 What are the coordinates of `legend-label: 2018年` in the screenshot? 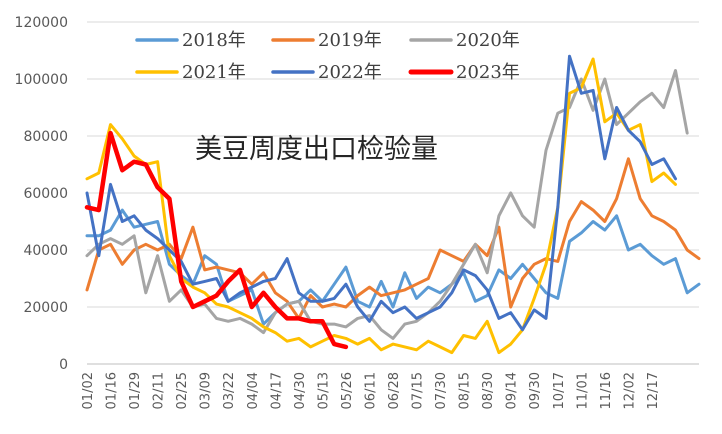 It's located at (214, 40).